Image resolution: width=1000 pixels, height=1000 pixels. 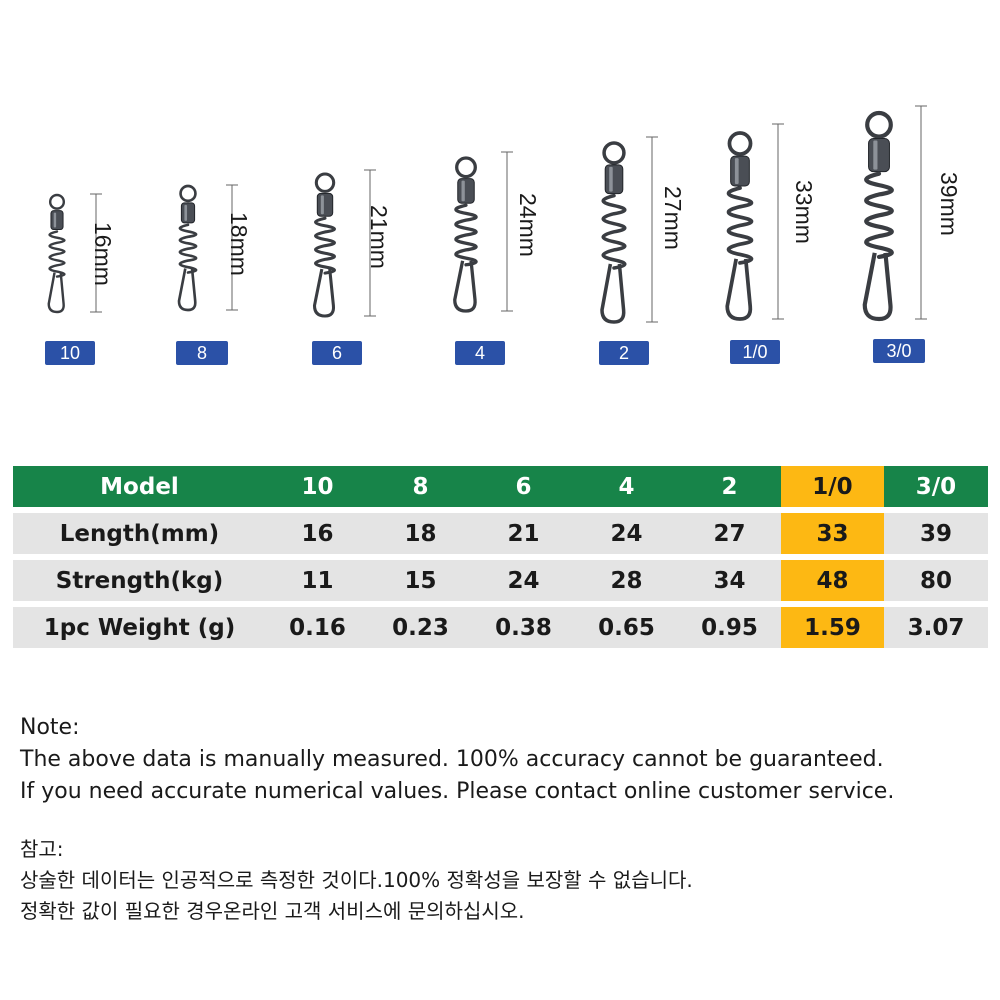 I want to click on table-cell: 27, so click(x=729, y=533).